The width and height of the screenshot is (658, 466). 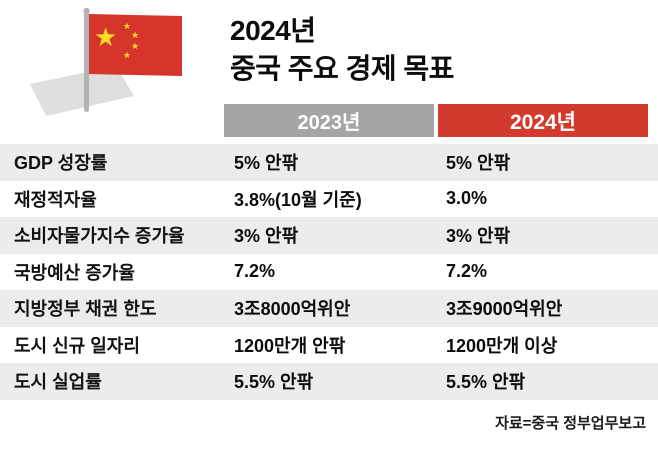 What do you see at coordinates (55, 199) in the screenshot?
I see `row-label: 재정적자율` at bounding box center [55, 199].